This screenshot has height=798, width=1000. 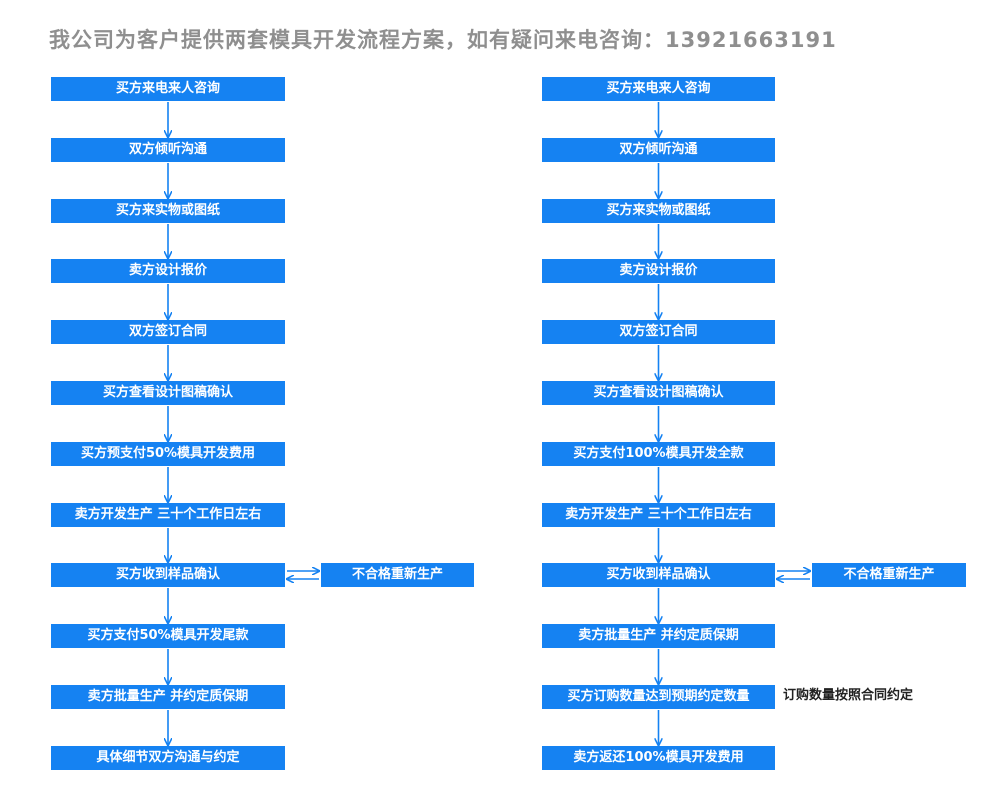 I want to click on left-step-3: 买方来实物或图纸, so click(x=168, y=211).